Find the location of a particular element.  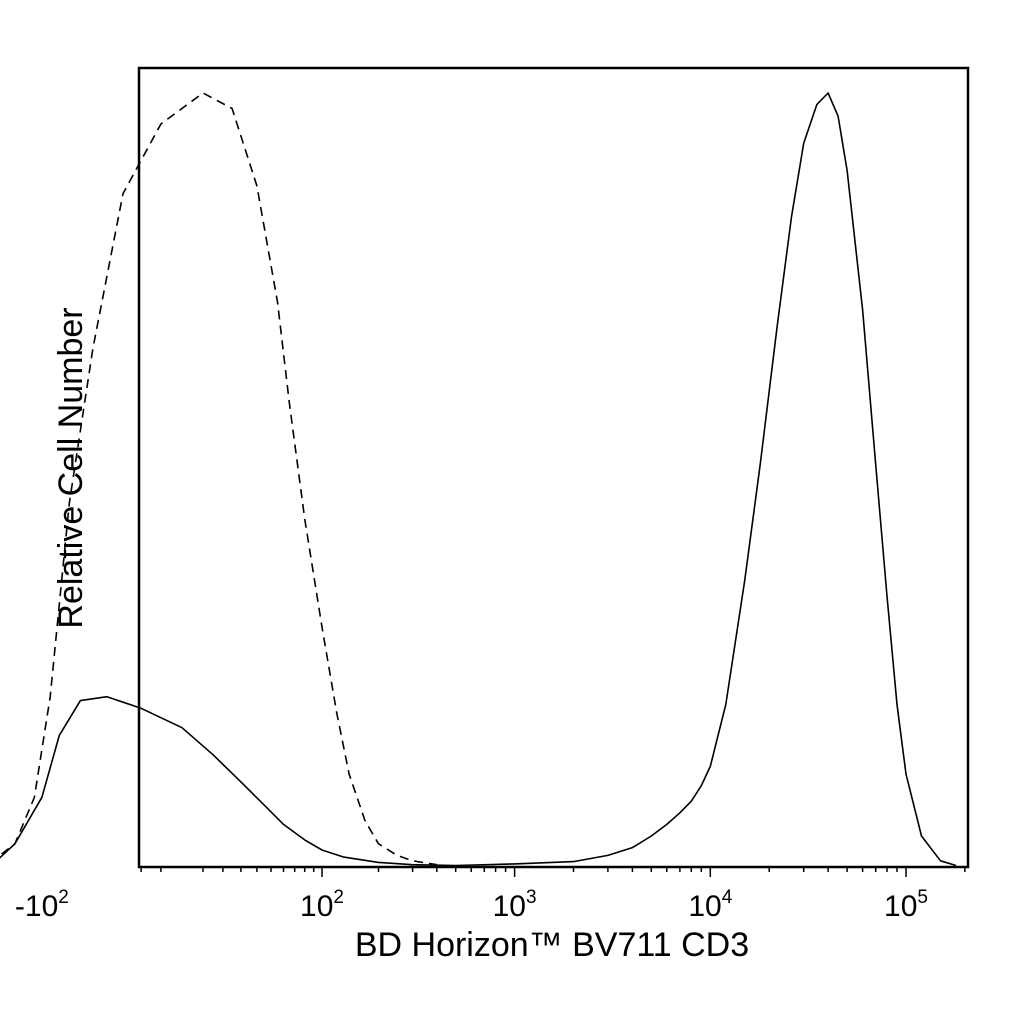

x-tick-label: 10³ is located at coordinates (515, 905).